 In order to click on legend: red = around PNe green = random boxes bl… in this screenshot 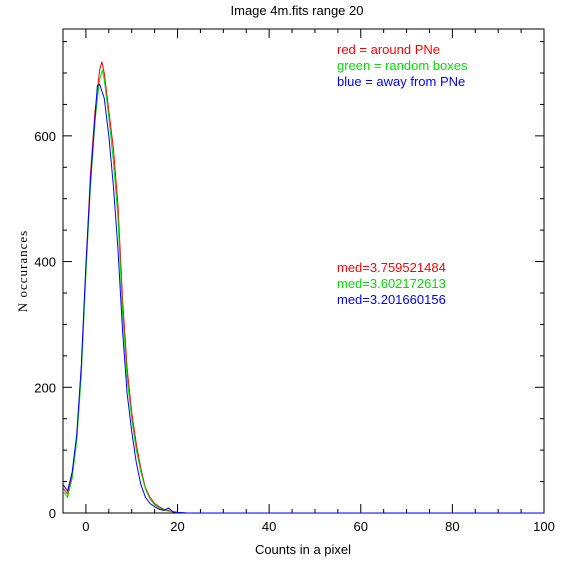, I will do `click(402, 65)`.